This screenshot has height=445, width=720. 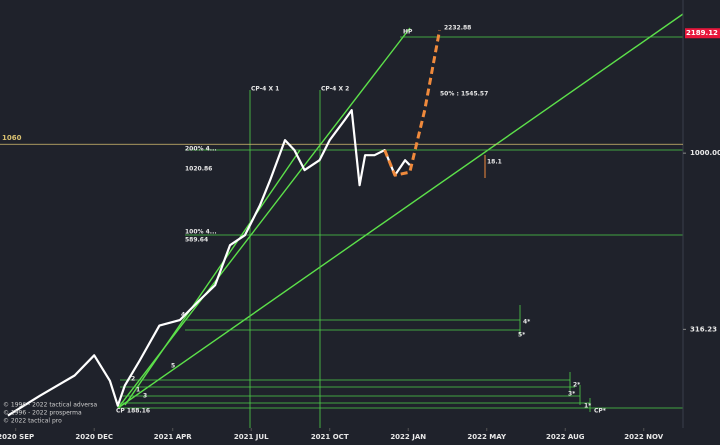 What do you see at coordinates (588, 406) in the screenshot?
I see `annotation: 1*` at bounding box center [588, 406].